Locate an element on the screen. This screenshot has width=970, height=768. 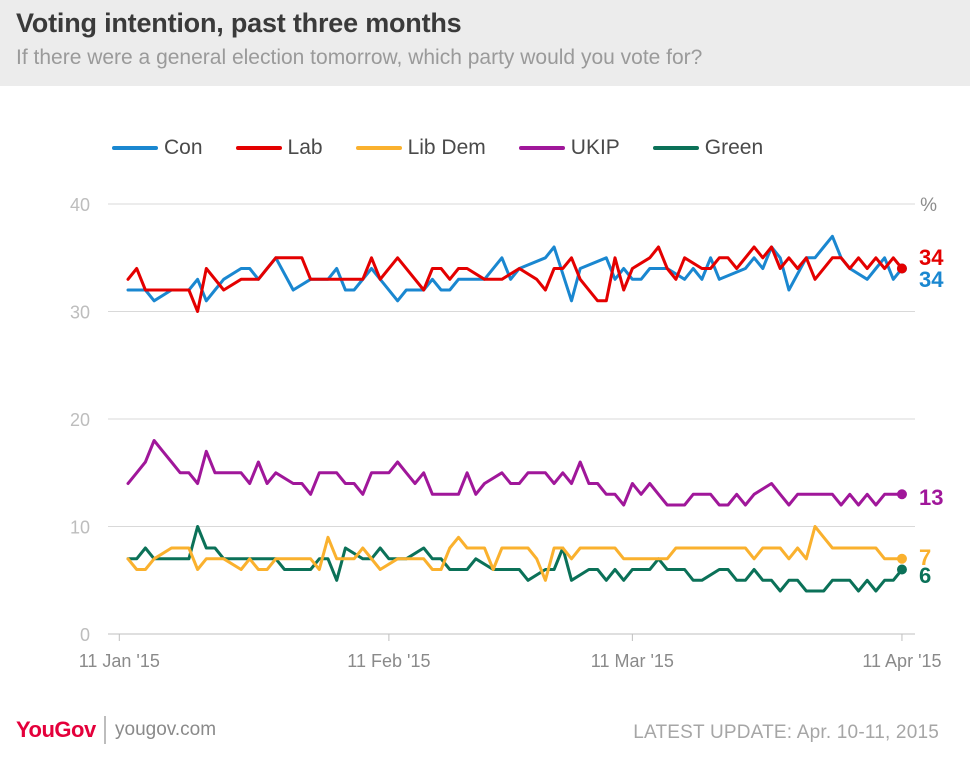
end-point-lab is located at coordinates (901, 268).